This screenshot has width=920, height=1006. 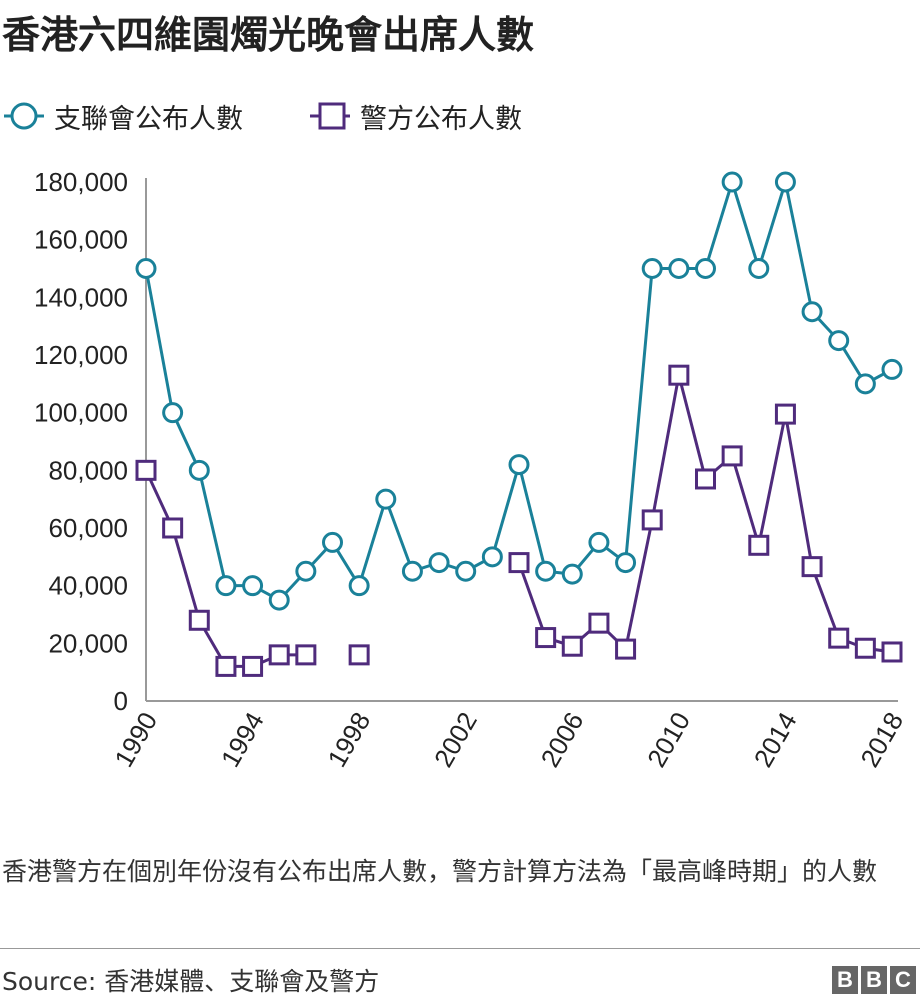 I want to click on legend-item-organiser: 支聯會公布人數, so click(x=123, y=116).